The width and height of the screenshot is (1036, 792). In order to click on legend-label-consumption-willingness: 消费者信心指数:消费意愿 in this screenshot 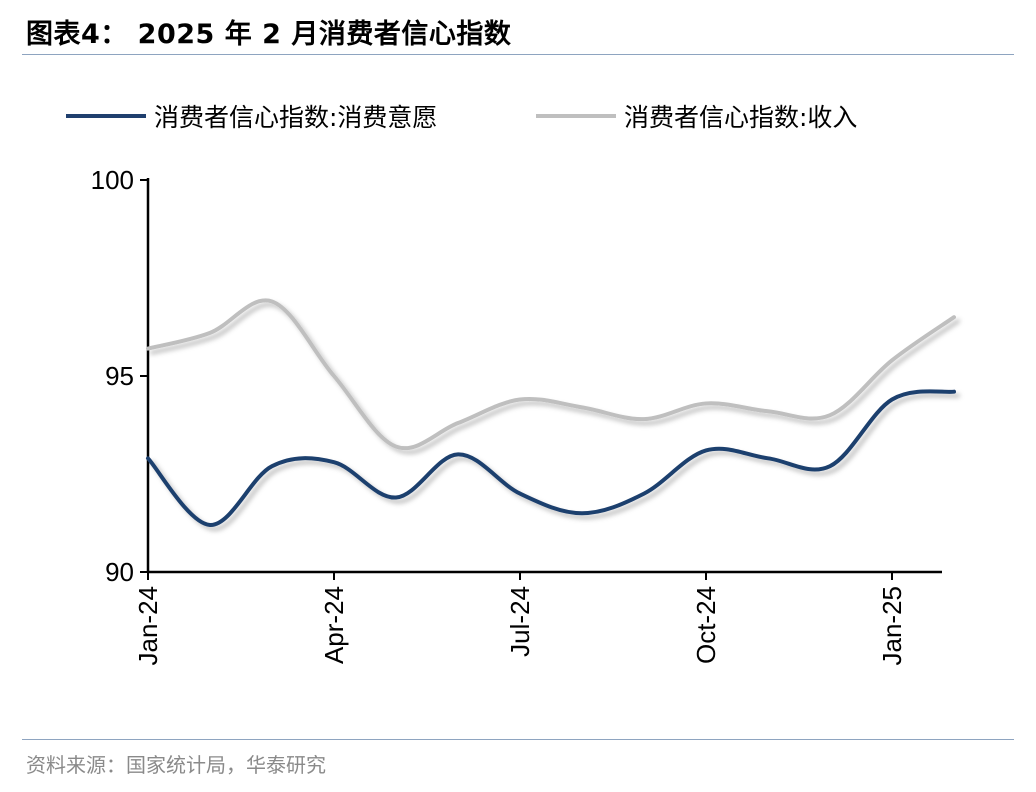, I will do `click(295, 117)`.